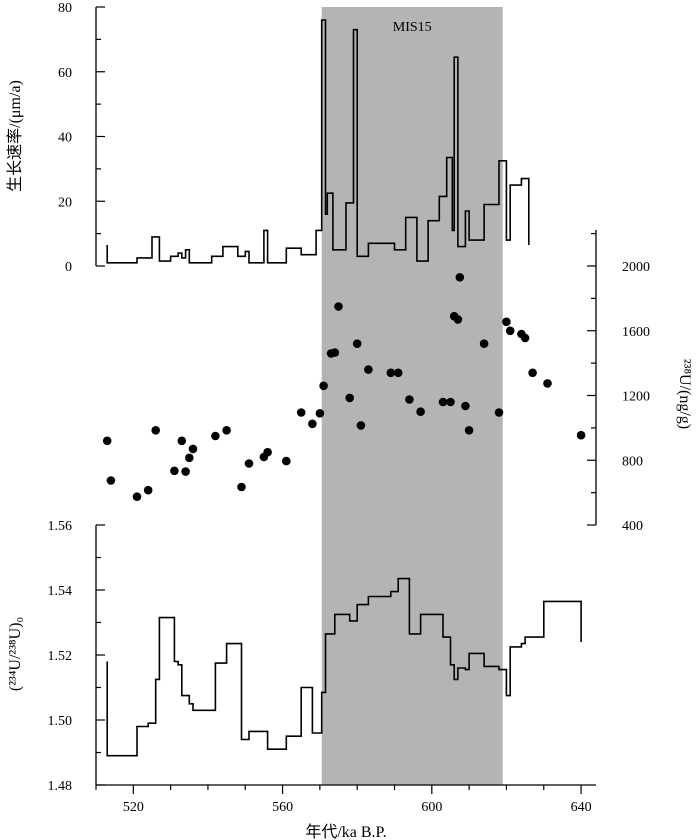 This screenshot has width=700, height=840. I want to click on mis15-band-label: MIS15, so click(412, 27).